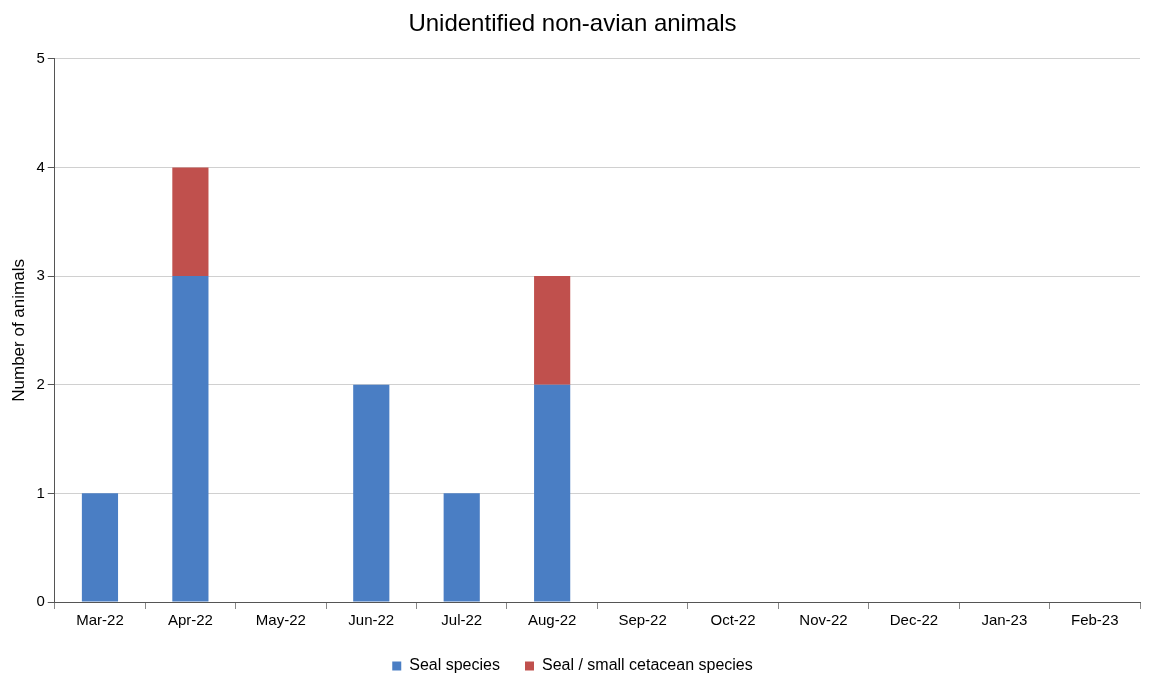 The width and height of the screenshot is (1152, 689). I want to click on y-tick-label: 2, so click(40, 383).